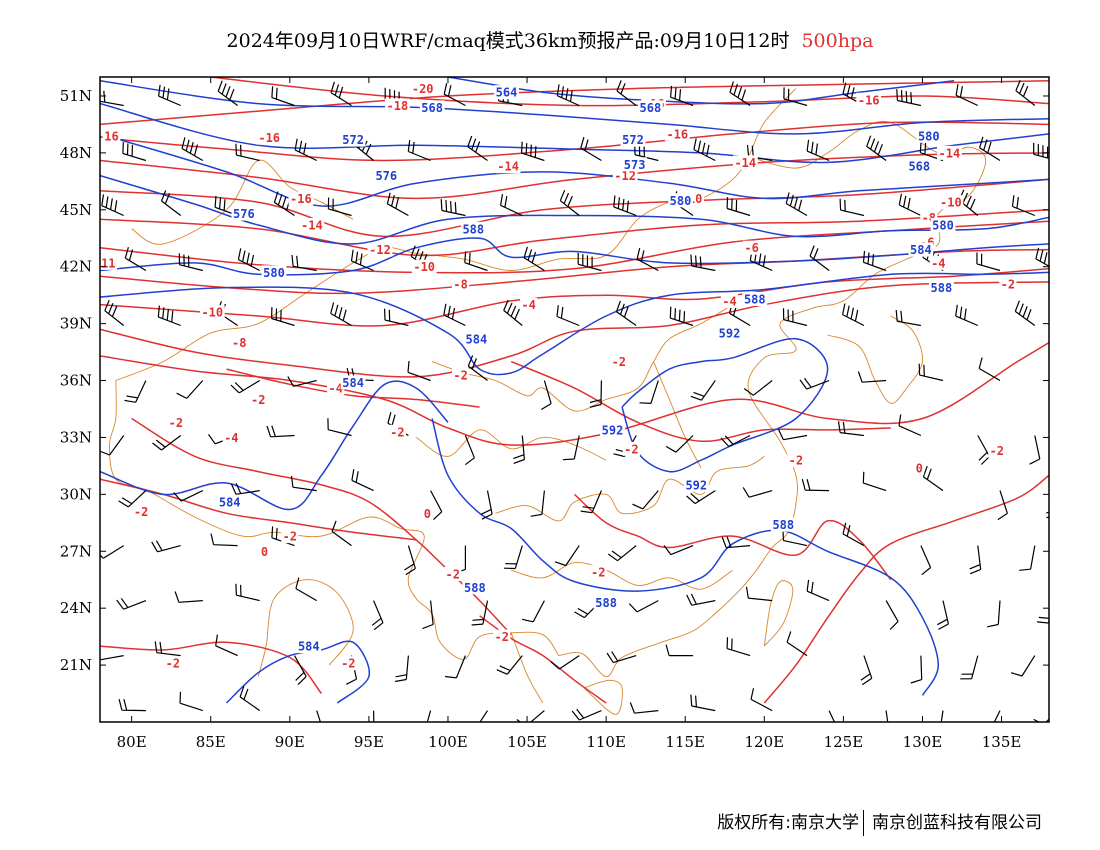 The width and height of the screenshot is (1100, 850). I want to click on temperature-label: -12, so click(380, 250).